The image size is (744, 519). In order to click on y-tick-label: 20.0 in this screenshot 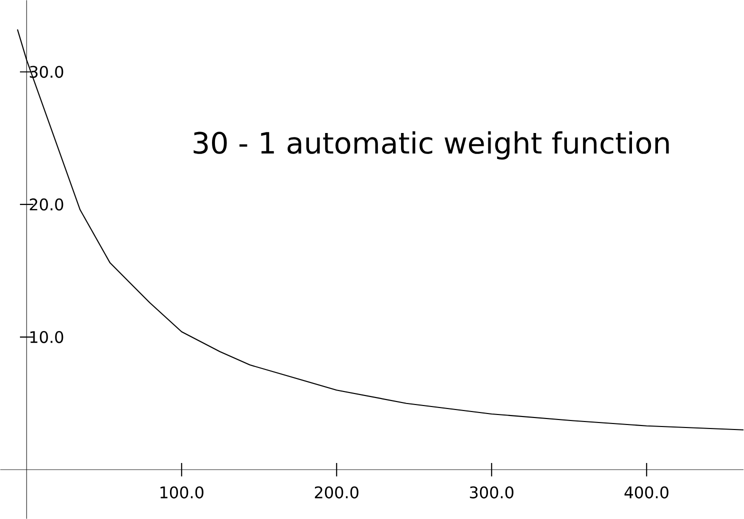, I will do `click(47, 204)`.